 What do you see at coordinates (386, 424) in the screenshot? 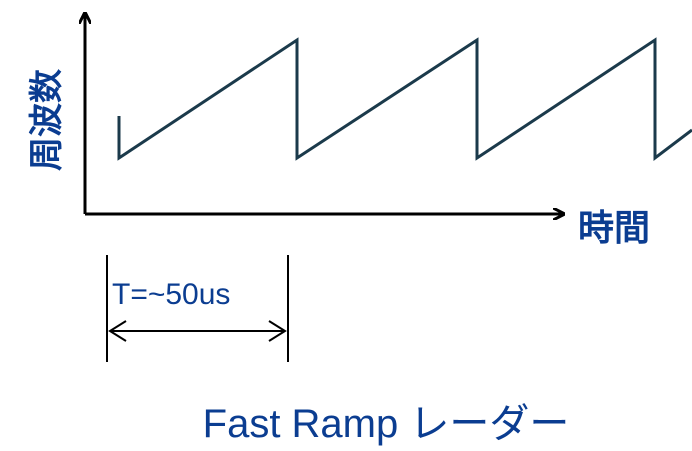
I see `diagram-caption: Fast Ramp レーダー` at bounding box center [386, 424].